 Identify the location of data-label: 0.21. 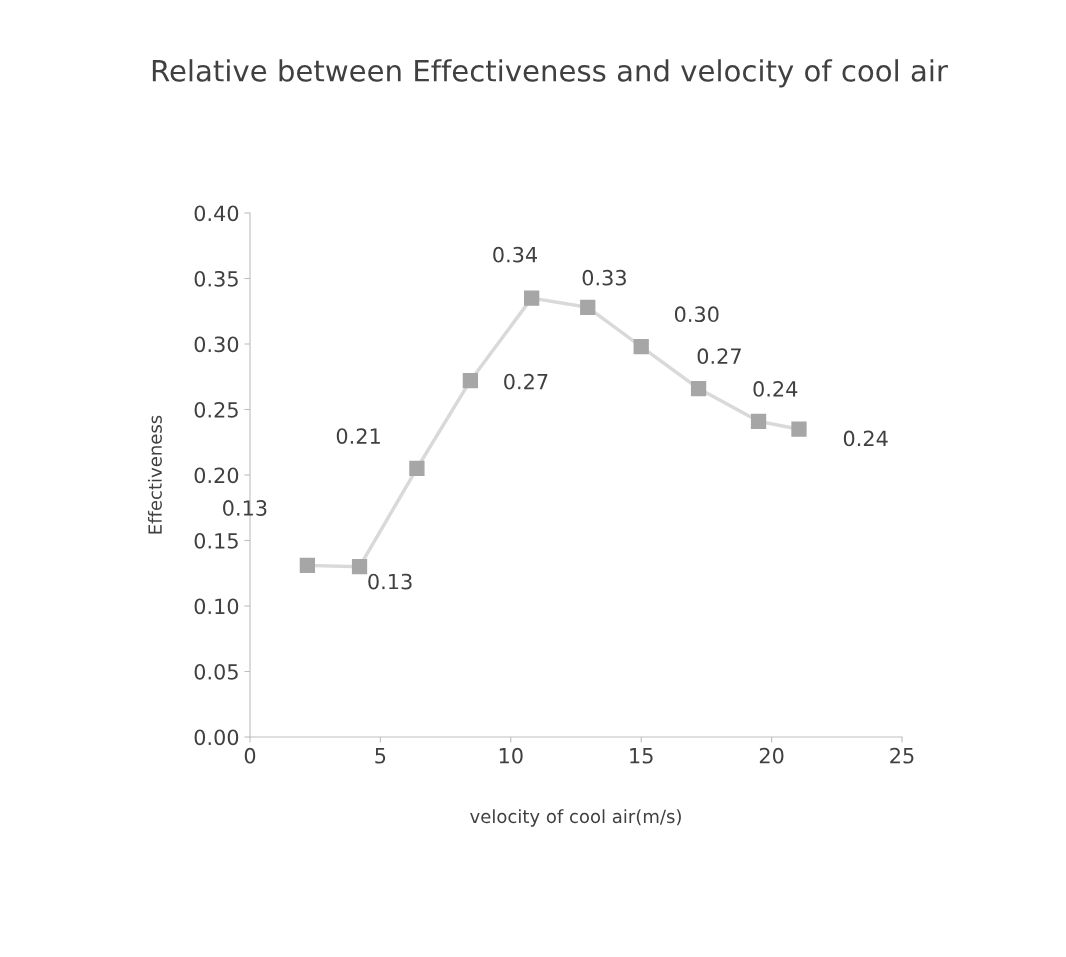
(358, 436).